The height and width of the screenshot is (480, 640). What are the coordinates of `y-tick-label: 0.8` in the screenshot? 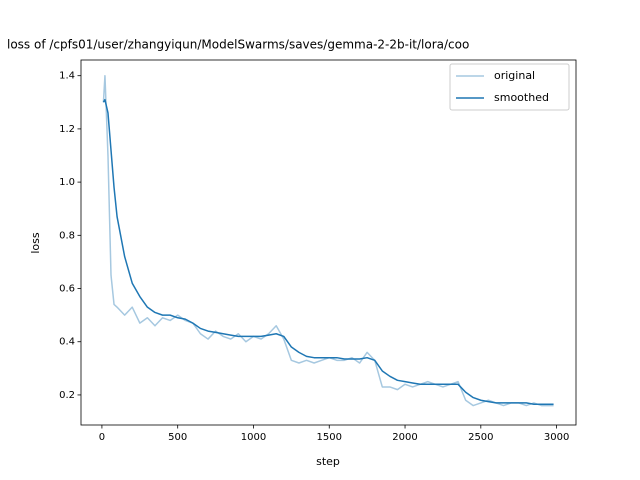 It's located at (67, 235).